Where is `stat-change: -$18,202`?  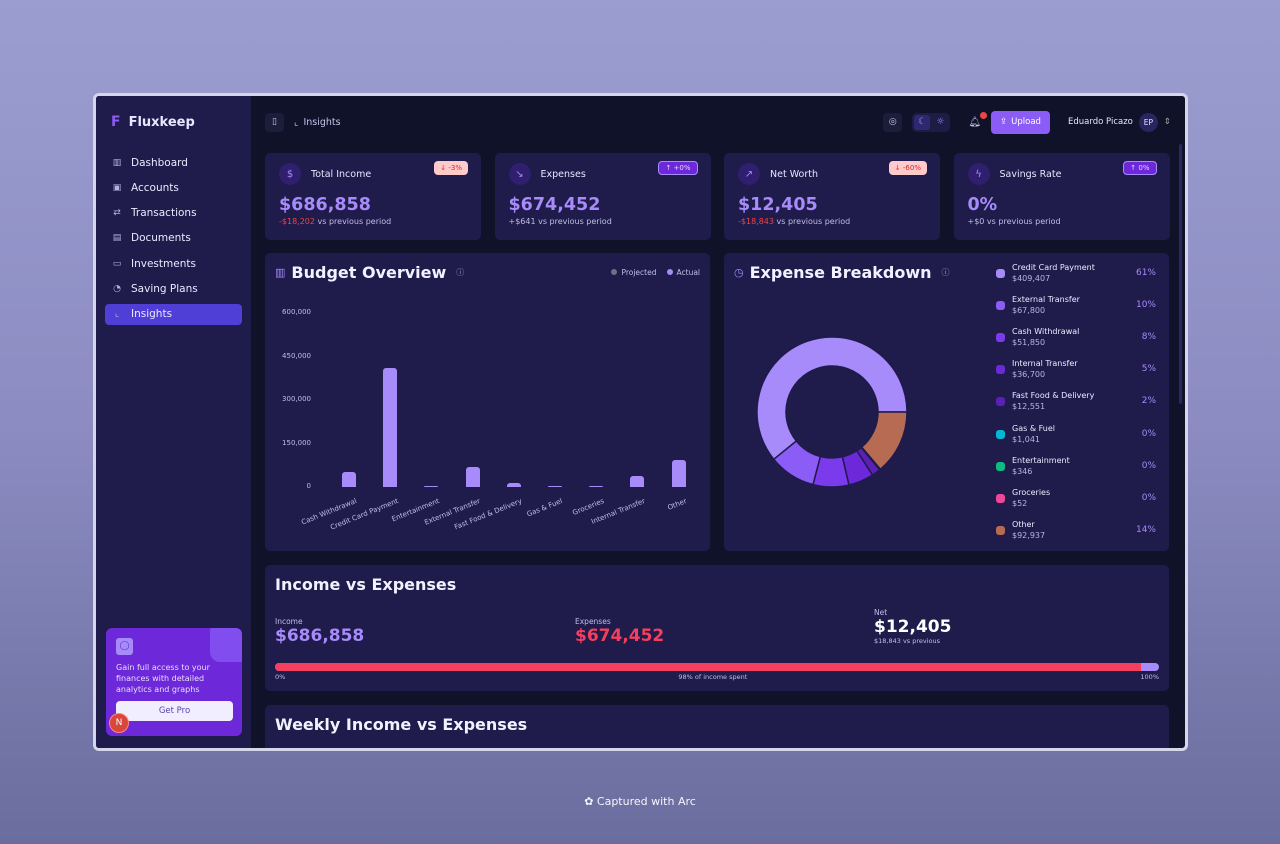
stat-change: -$18,202 is located at coordinates (297, 221).